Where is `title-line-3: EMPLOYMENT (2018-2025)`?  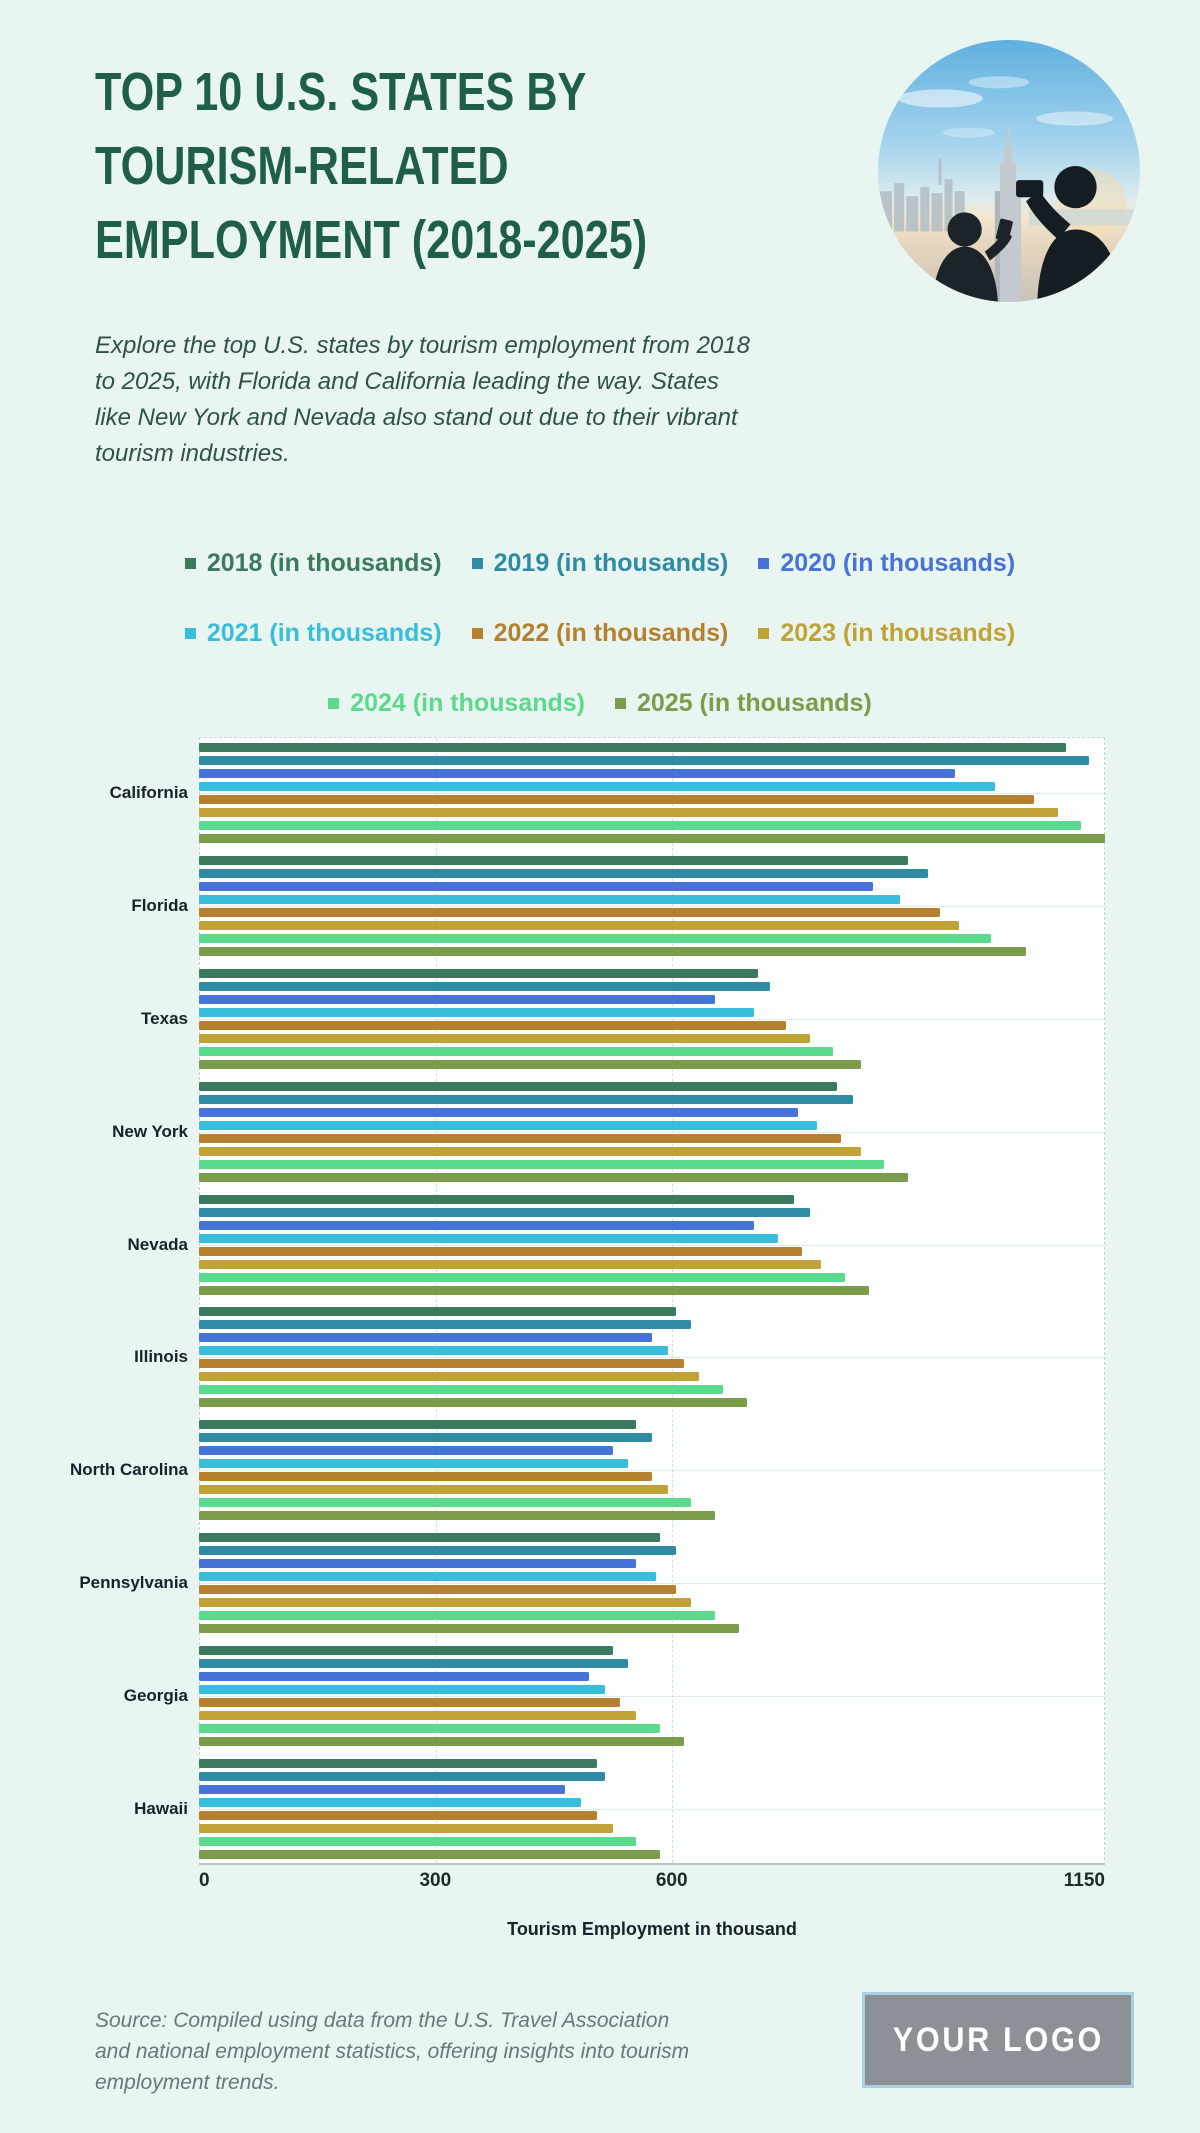
title-line-3: EMPLOYMENT (2018-2025) is located at coordinates (371, 240).